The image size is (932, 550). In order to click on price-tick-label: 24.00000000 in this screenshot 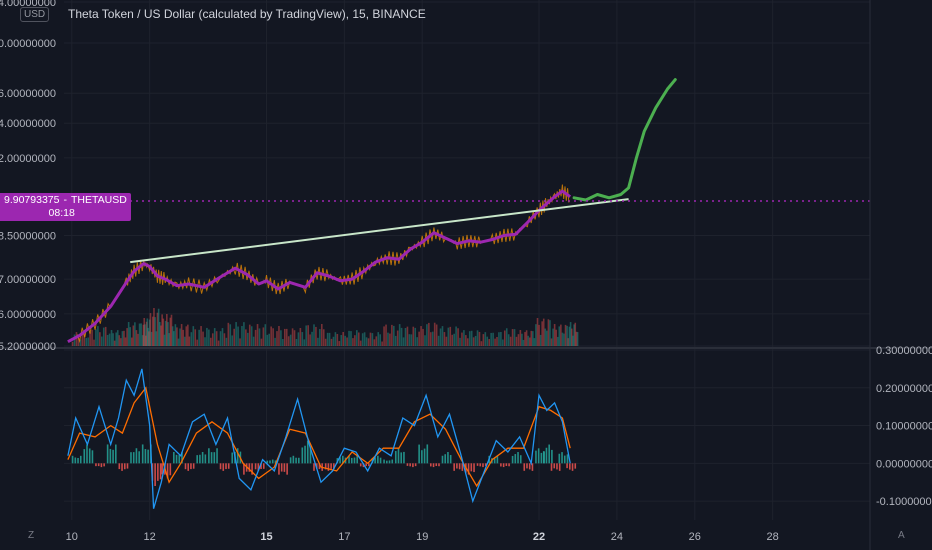, I will do `click(28, 4)`.